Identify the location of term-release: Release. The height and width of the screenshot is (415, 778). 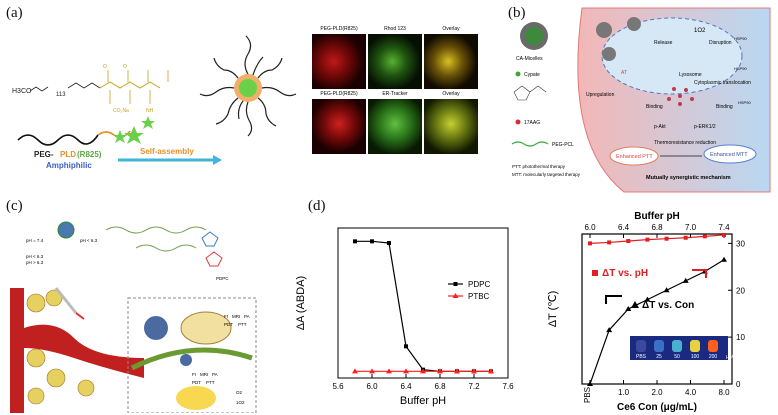
(663, 43).